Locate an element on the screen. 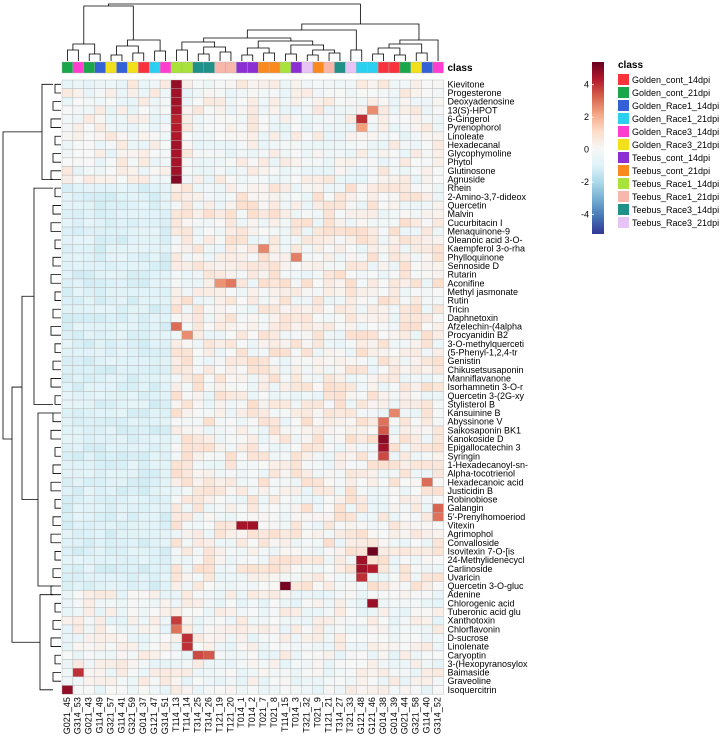 This screenshot has height=739, width=726. colorbar-tick-label: 2 is located at coordinates (586, 117).